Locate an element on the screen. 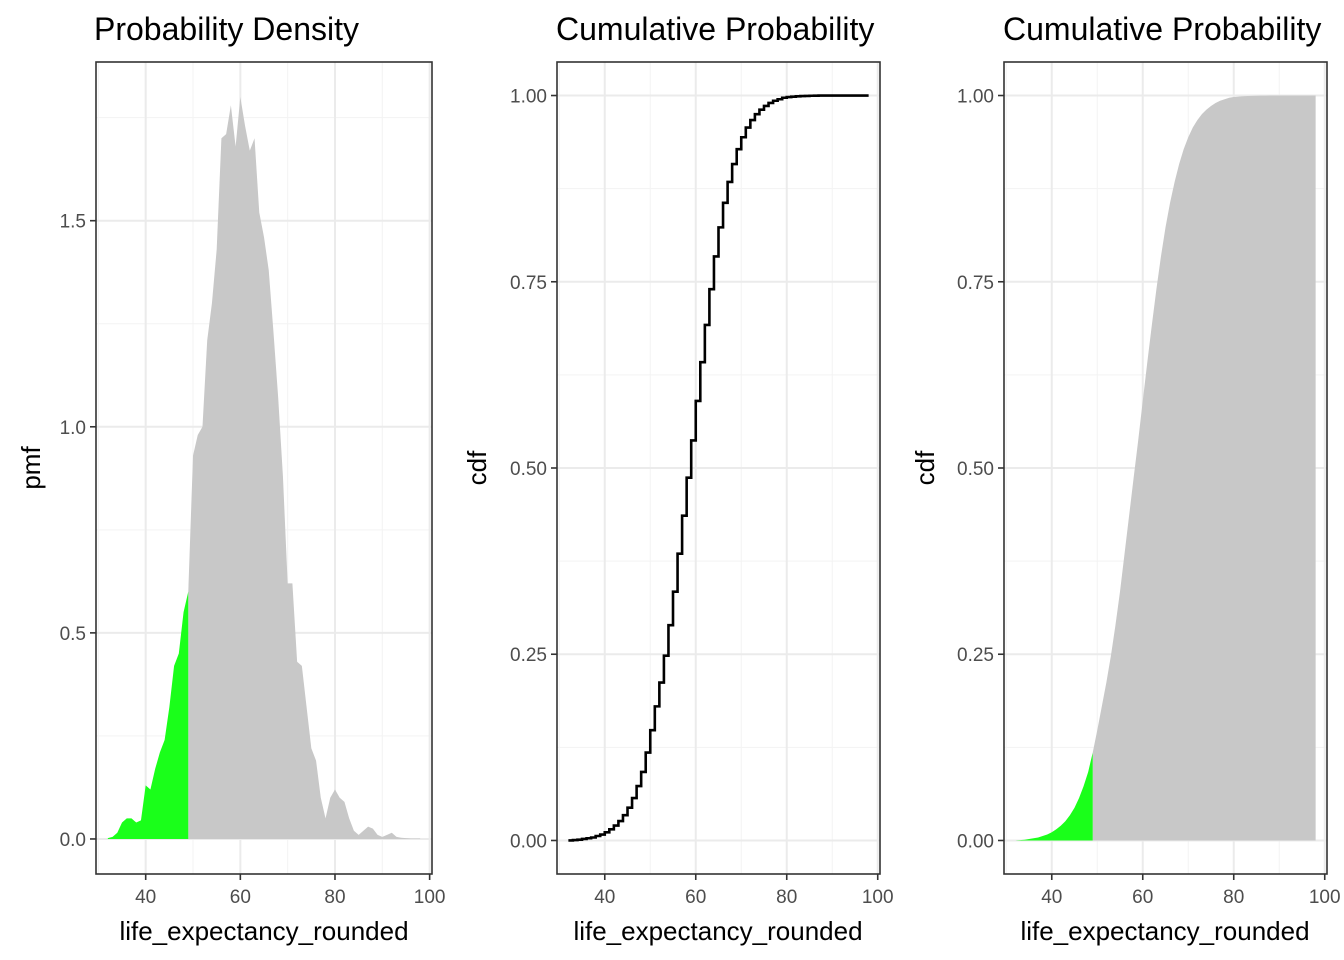 The height and width of the screenshot is (960, 1344). chart-title: Probability Density is located at coordinates (226, 29).